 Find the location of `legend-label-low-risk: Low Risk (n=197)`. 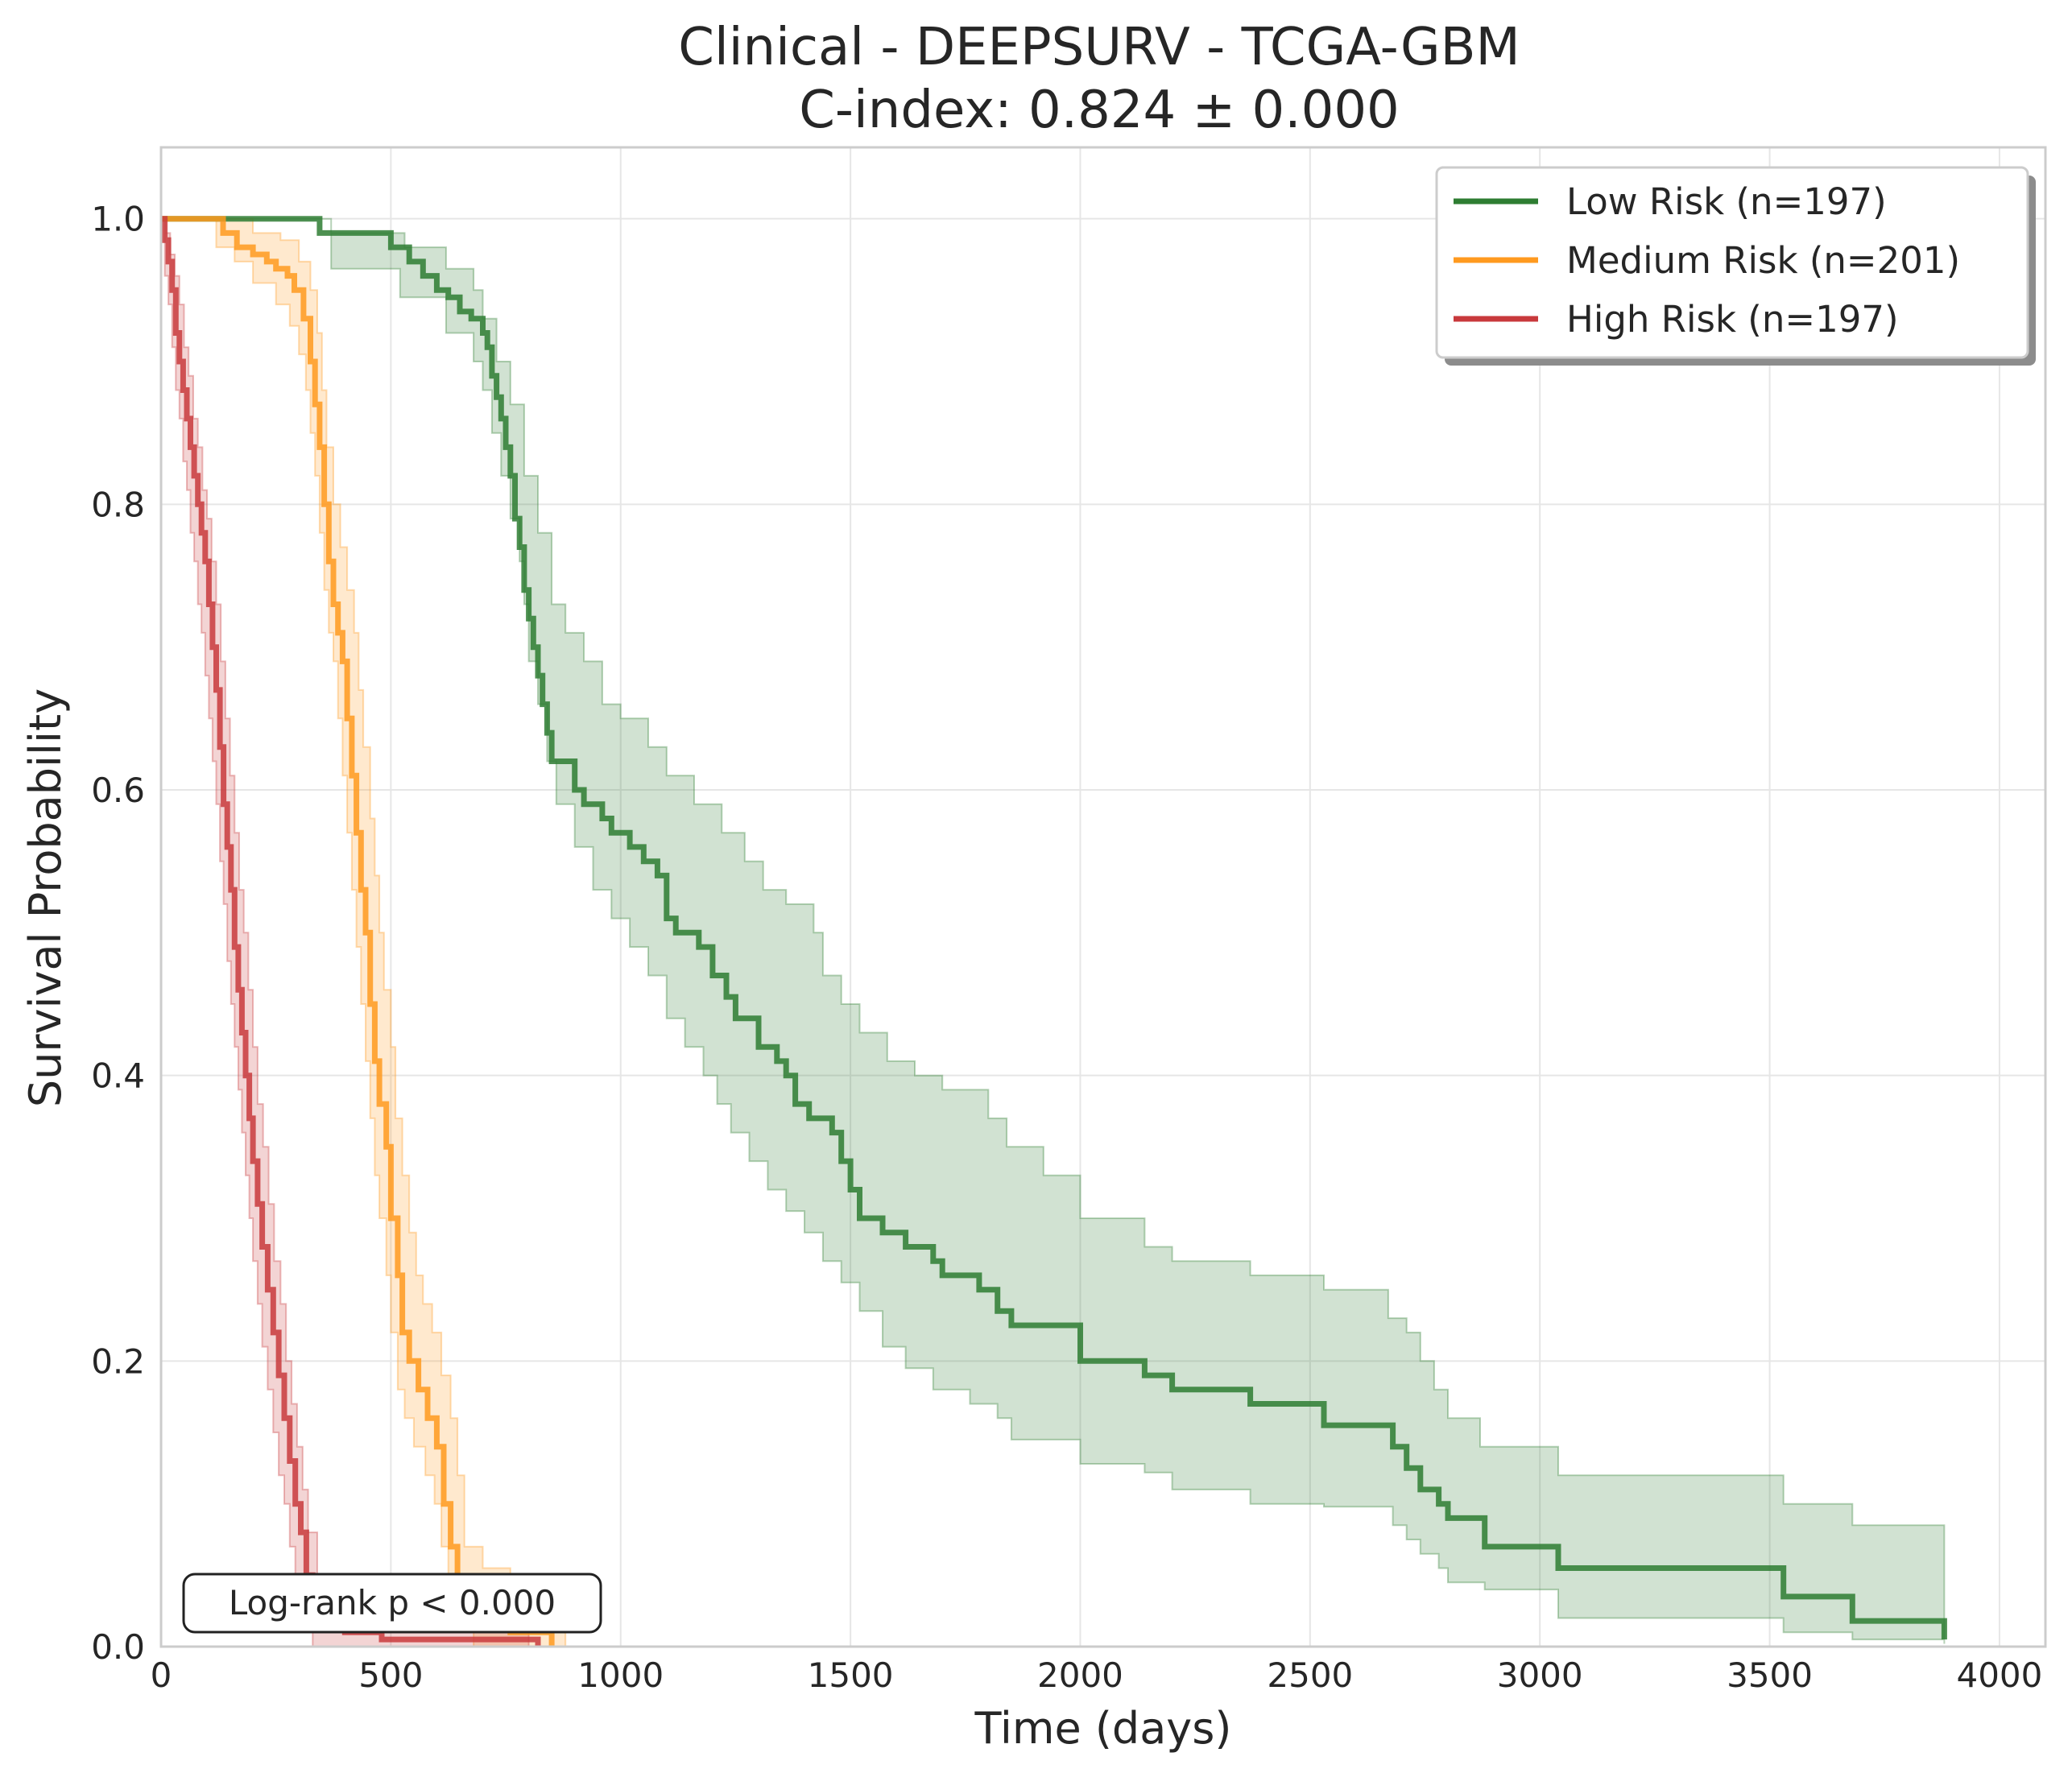

legend-label-low-risk: Low Risk (n=197) is located at coordinates (1726, 201).